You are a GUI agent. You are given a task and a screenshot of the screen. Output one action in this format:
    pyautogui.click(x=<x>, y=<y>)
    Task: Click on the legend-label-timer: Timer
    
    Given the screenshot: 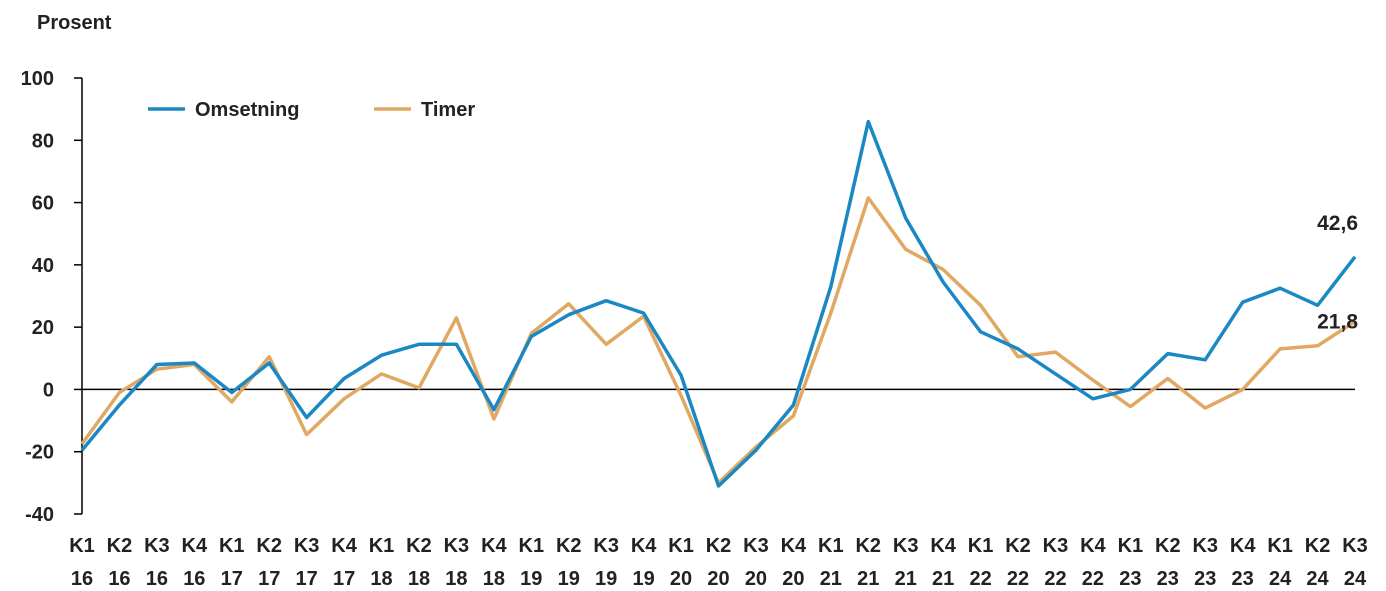 What is the action you would take?
    pyautogui.click(x=448, y=110)
    